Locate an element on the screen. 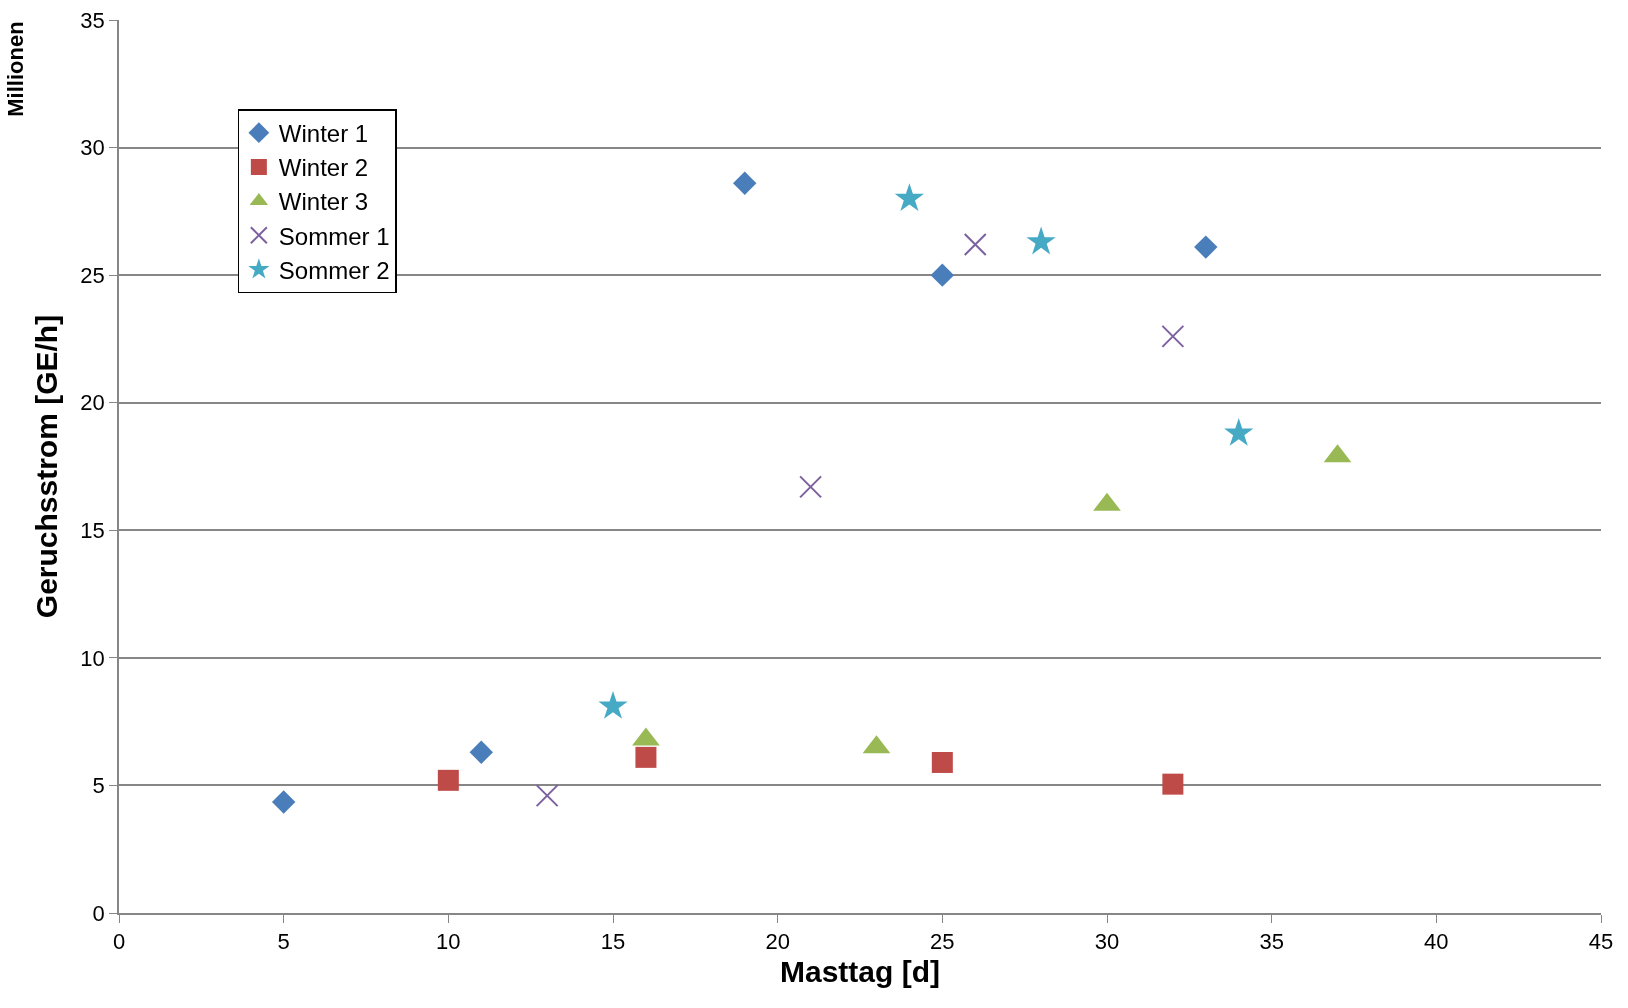  text: Millionen is located at coordinates (15, 69).